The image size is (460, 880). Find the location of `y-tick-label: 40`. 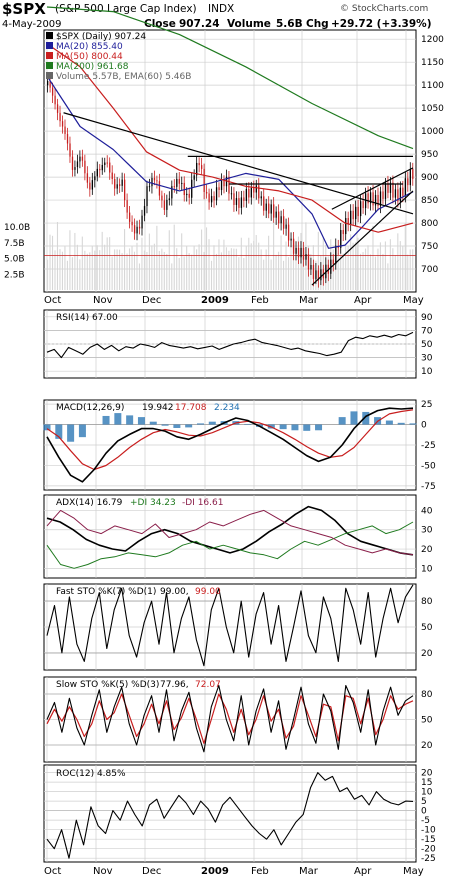

y-tick-label: 40 is located at coordinates (427, 511).